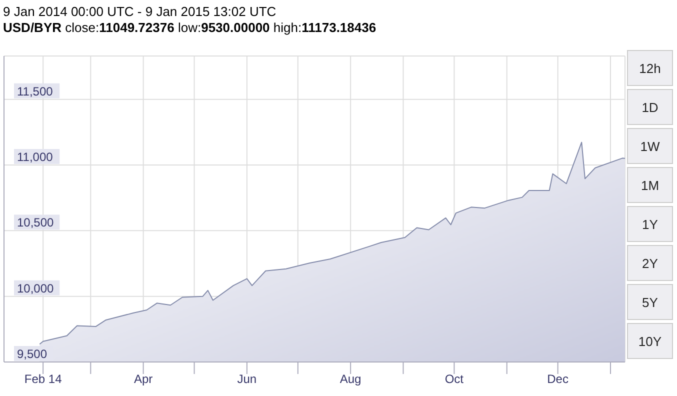  What do you see at coordinates (650, 107) in the screenshot?
I see `range-button: 1D` at bounding box center [650, 107].